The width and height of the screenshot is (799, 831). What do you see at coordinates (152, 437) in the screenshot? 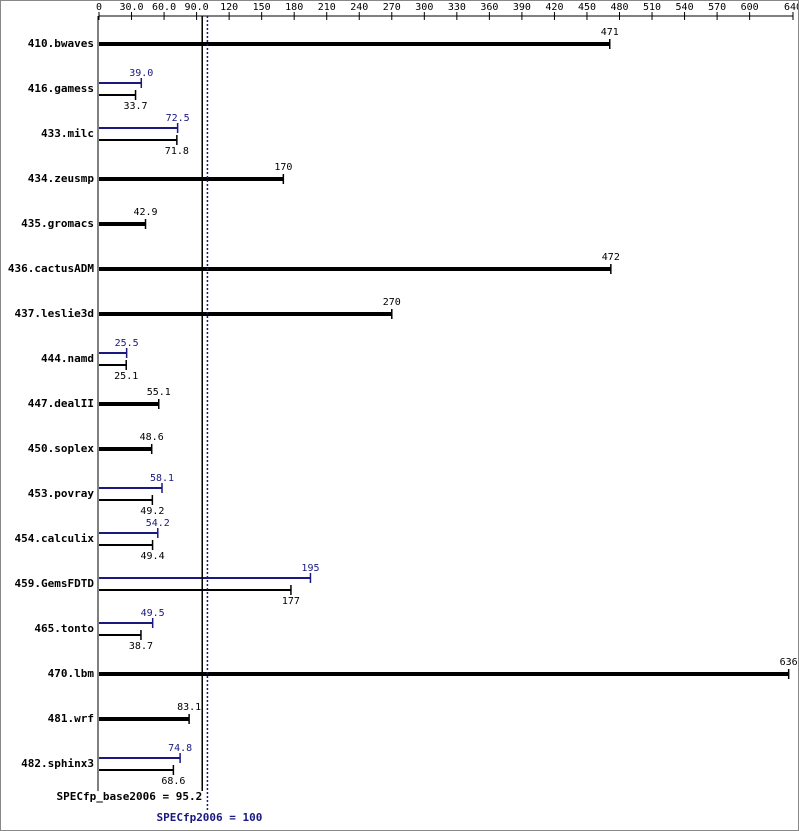
I see `value-label: 48.6` at bounding box center [152, 437].